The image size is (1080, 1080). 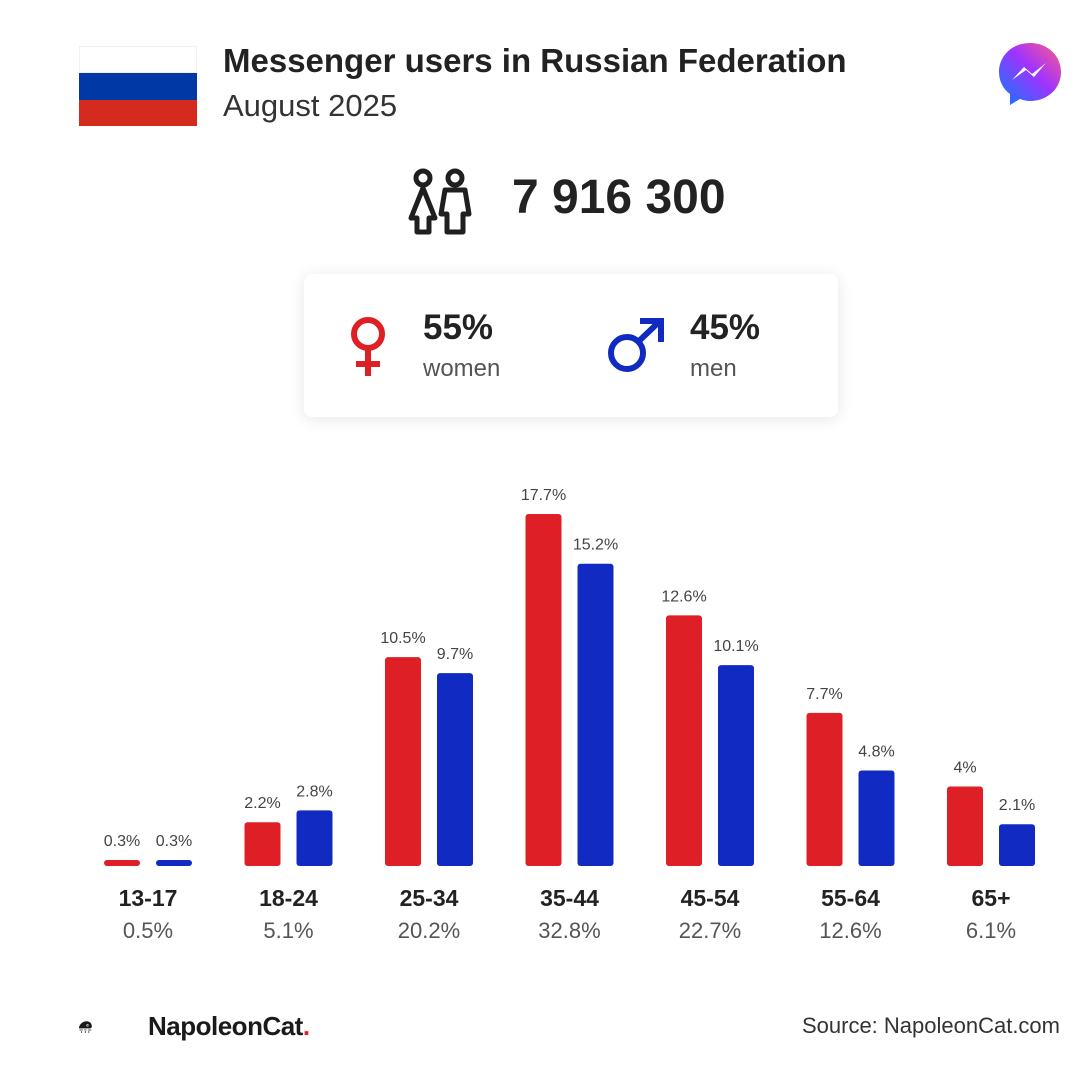 What do you see at coordinates (229, 1026) in the screenshot?
I see `brand-name: NapoleonCat.` at bounding box center [229, 1026].